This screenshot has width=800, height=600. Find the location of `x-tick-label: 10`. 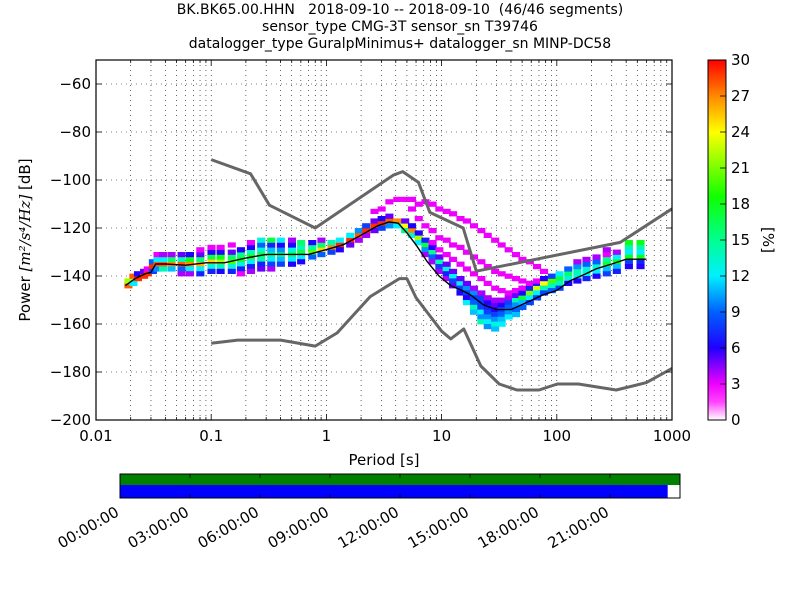

x-tick-label: 10 is located at coordinates (441, 436).